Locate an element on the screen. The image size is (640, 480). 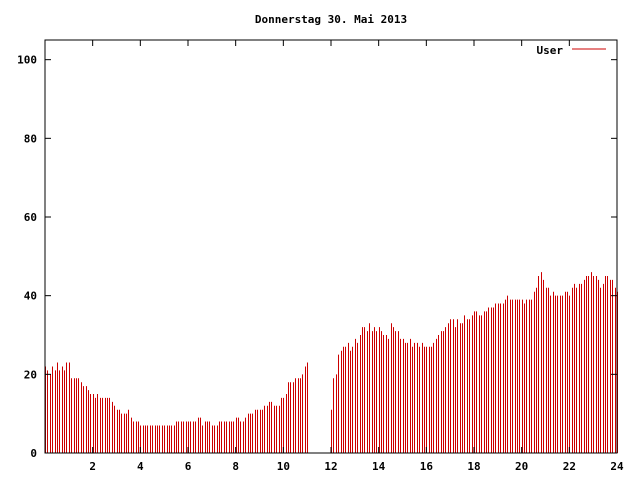
x-tick-label: 8 is located at coordinates (235, 466).